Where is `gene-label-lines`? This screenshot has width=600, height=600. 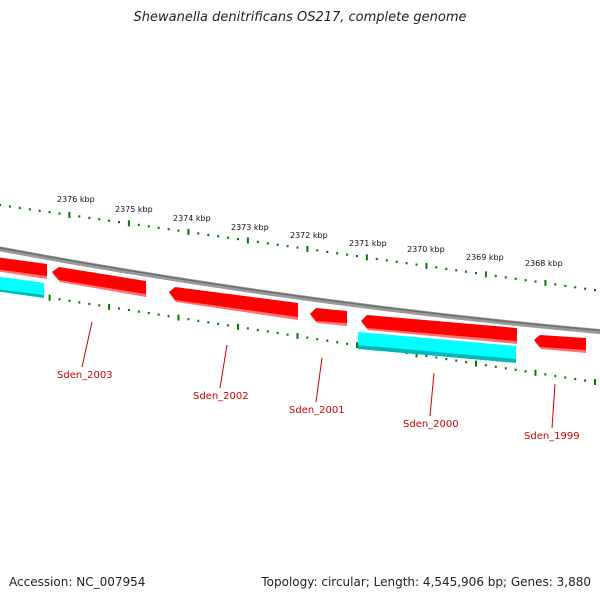
gene-label-lines is located at coordinates (318, 375).